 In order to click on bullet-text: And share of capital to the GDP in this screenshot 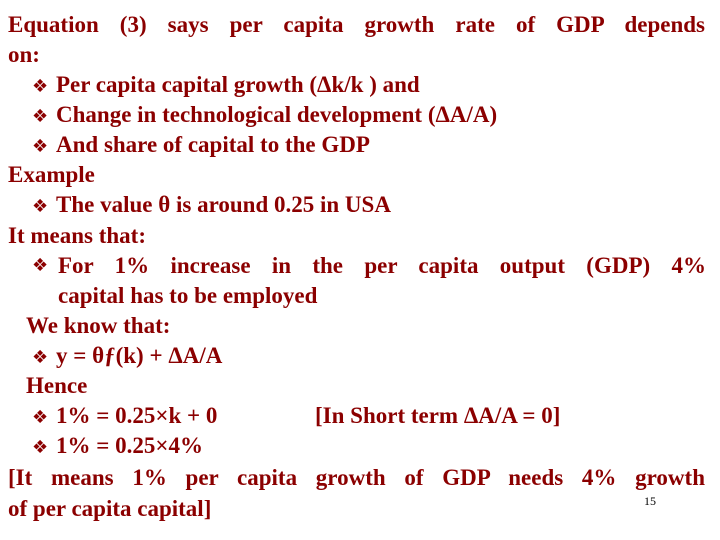, I will do `click(213, 144)`.